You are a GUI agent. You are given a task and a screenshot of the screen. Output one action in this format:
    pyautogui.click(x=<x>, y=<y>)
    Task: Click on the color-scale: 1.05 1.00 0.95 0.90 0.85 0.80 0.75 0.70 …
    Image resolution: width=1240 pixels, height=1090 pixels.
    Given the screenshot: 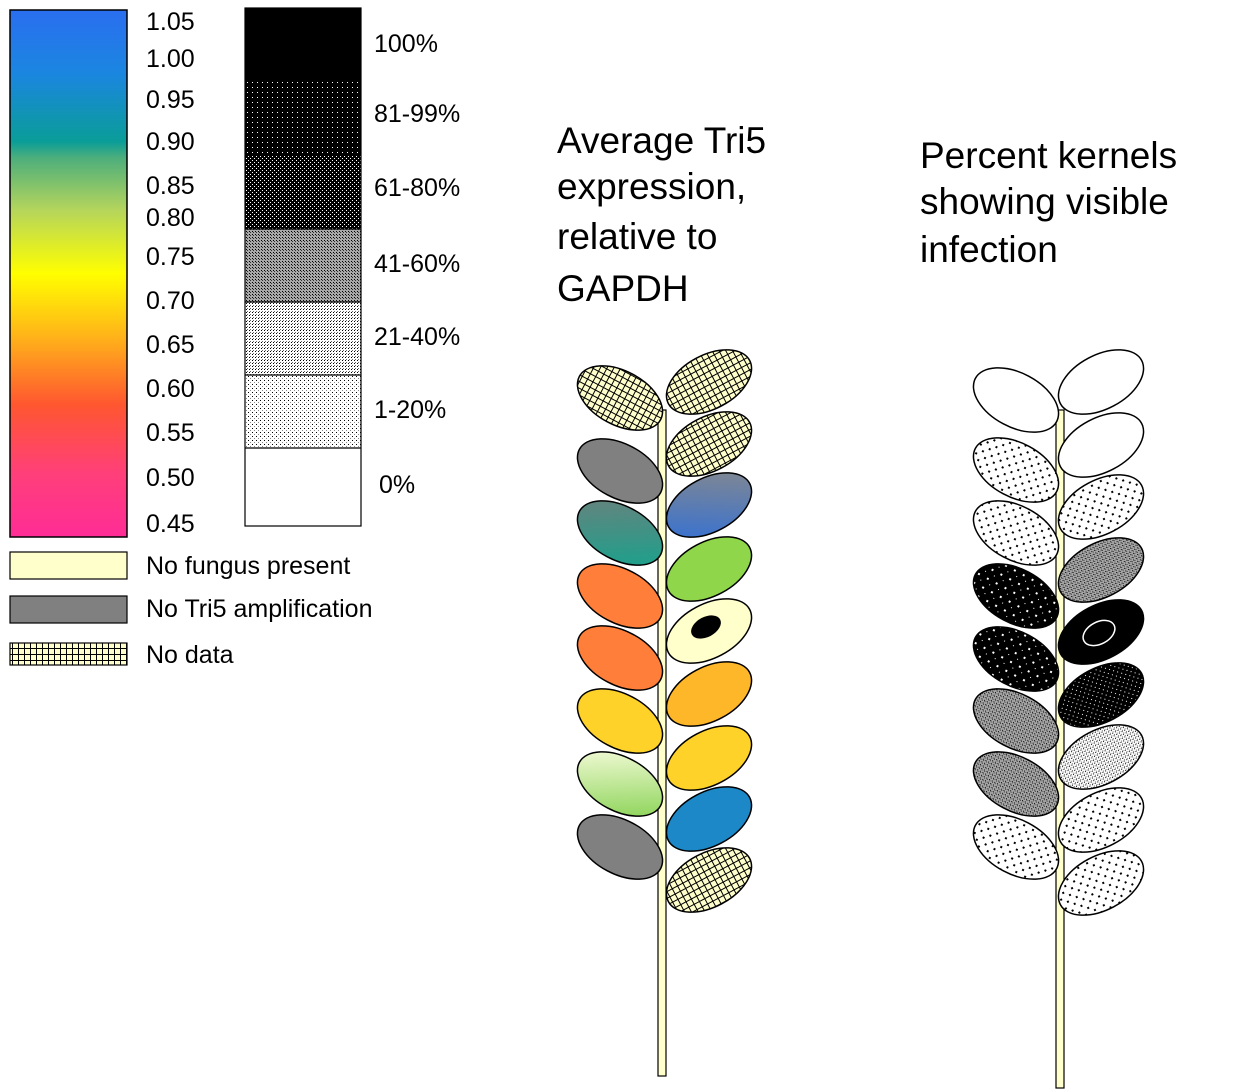 What is the action you would take?
    pyautogui.click(x=102, y=273)
    